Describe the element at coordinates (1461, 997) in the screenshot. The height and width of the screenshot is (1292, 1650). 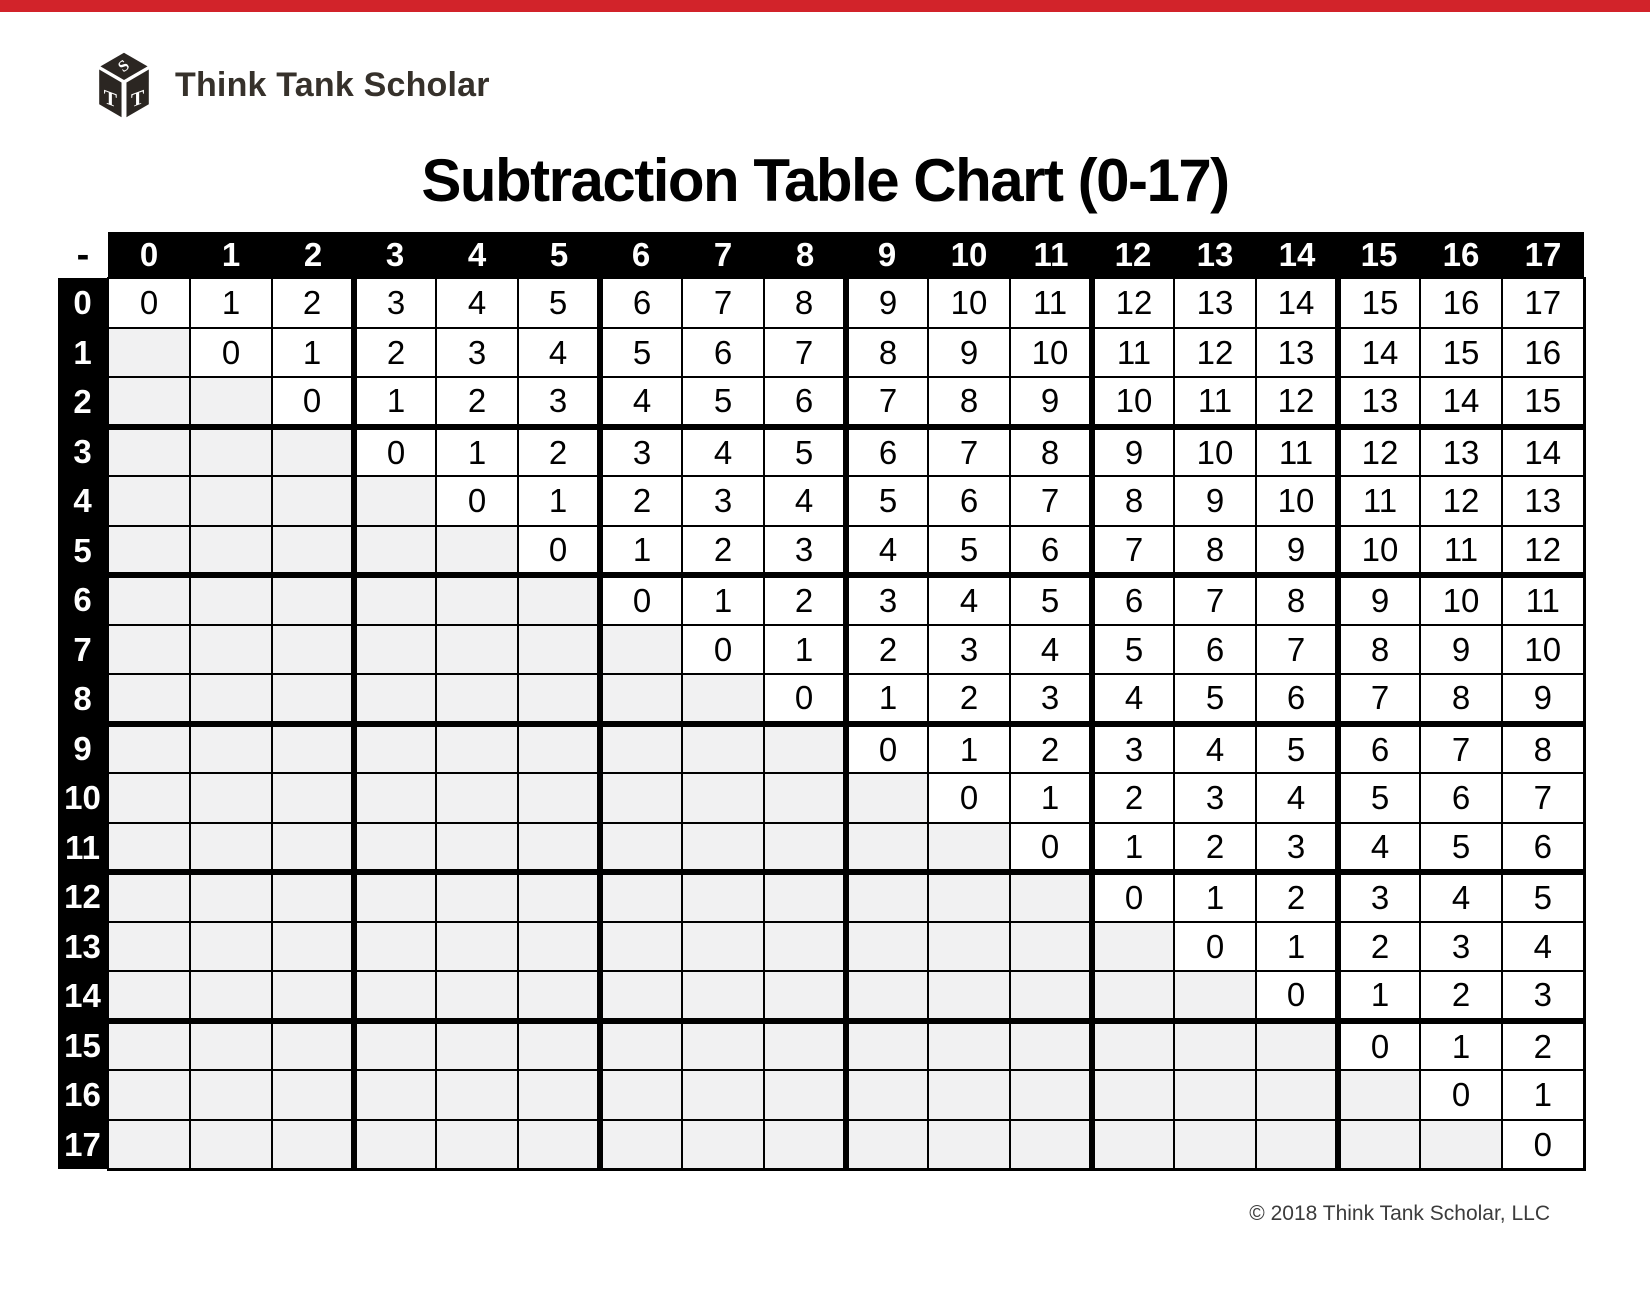
I see `cell-r14-c16: 2` at that location.